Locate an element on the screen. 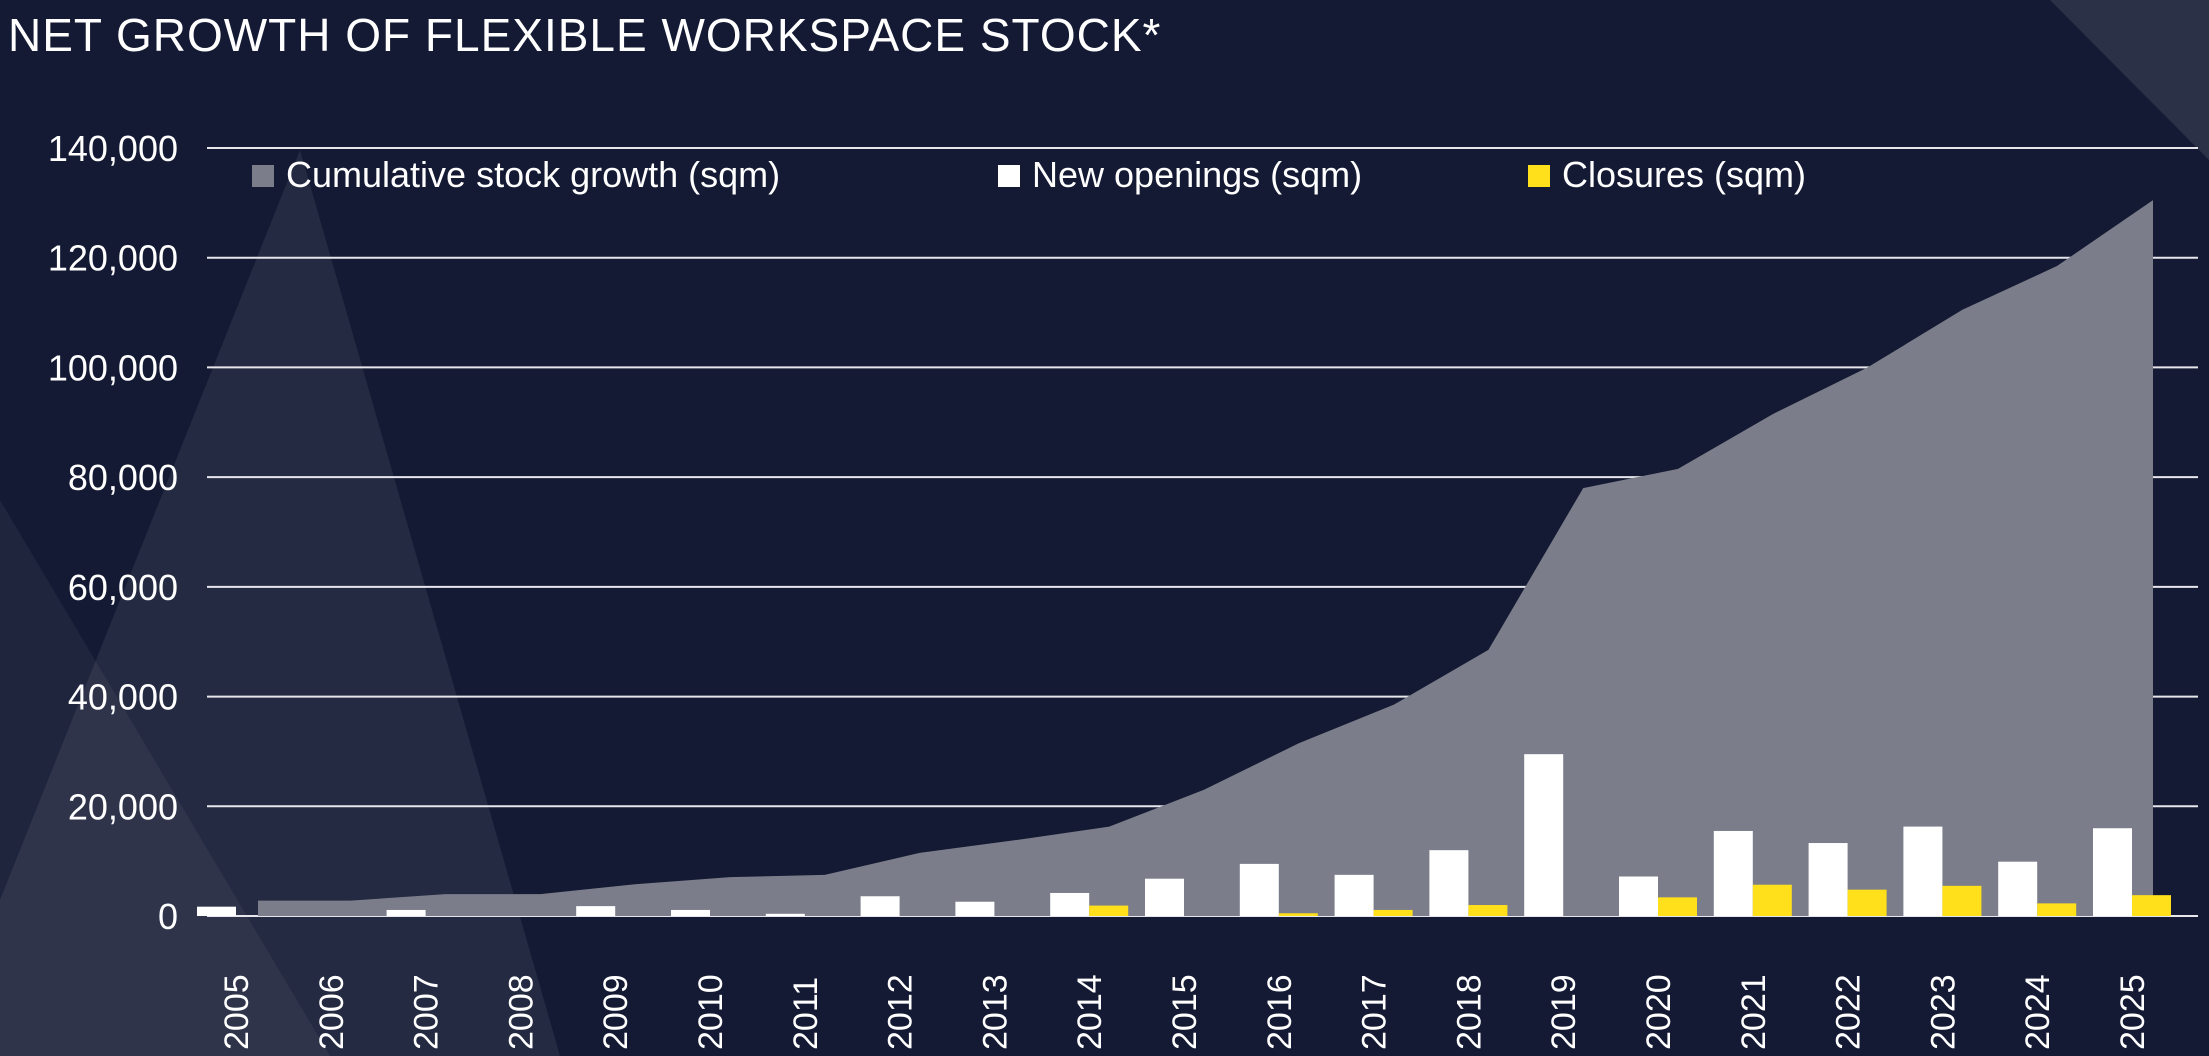 The width and height of the screenshot is (2209, 1056). x-tick-label: 2017 is located at coordinates (1375, 1012).